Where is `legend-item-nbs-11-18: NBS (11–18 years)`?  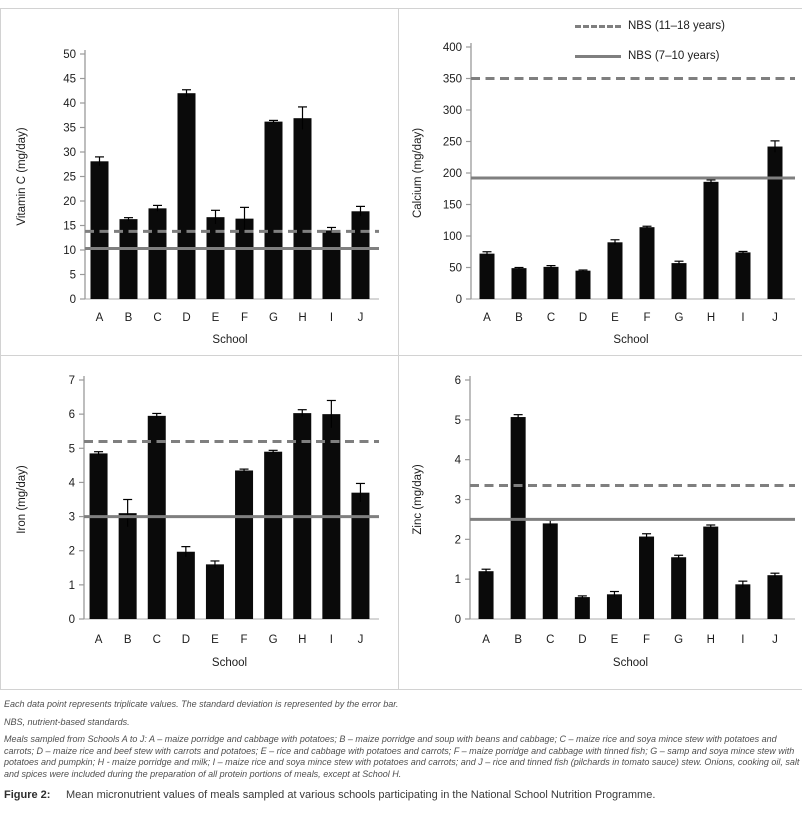 legend-item-nbs-11-18: NBS (11–18 years) is located at coordinates (650, 26).